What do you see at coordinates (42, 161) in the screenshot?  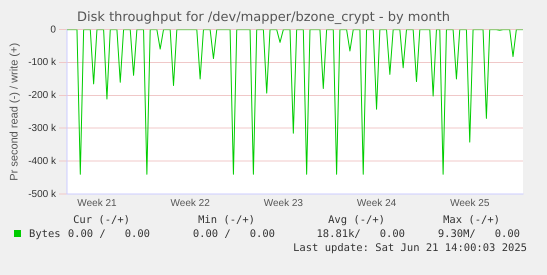 I see `y-tick-label: -400 k` at bounding box center [42, 161].